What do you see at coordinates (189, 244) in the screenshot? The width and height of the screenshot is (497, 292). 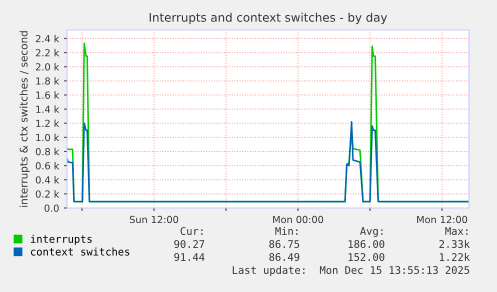 I see `text: 90.27` at bounding box center [189, 244].